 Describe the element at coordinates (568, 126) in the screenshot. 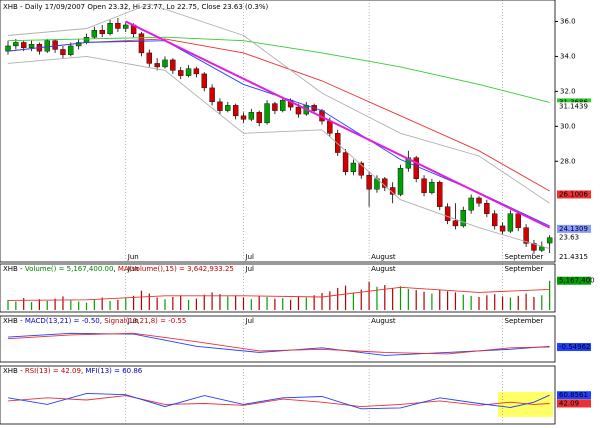

I see `y-tick-label: 30.0` at that location.